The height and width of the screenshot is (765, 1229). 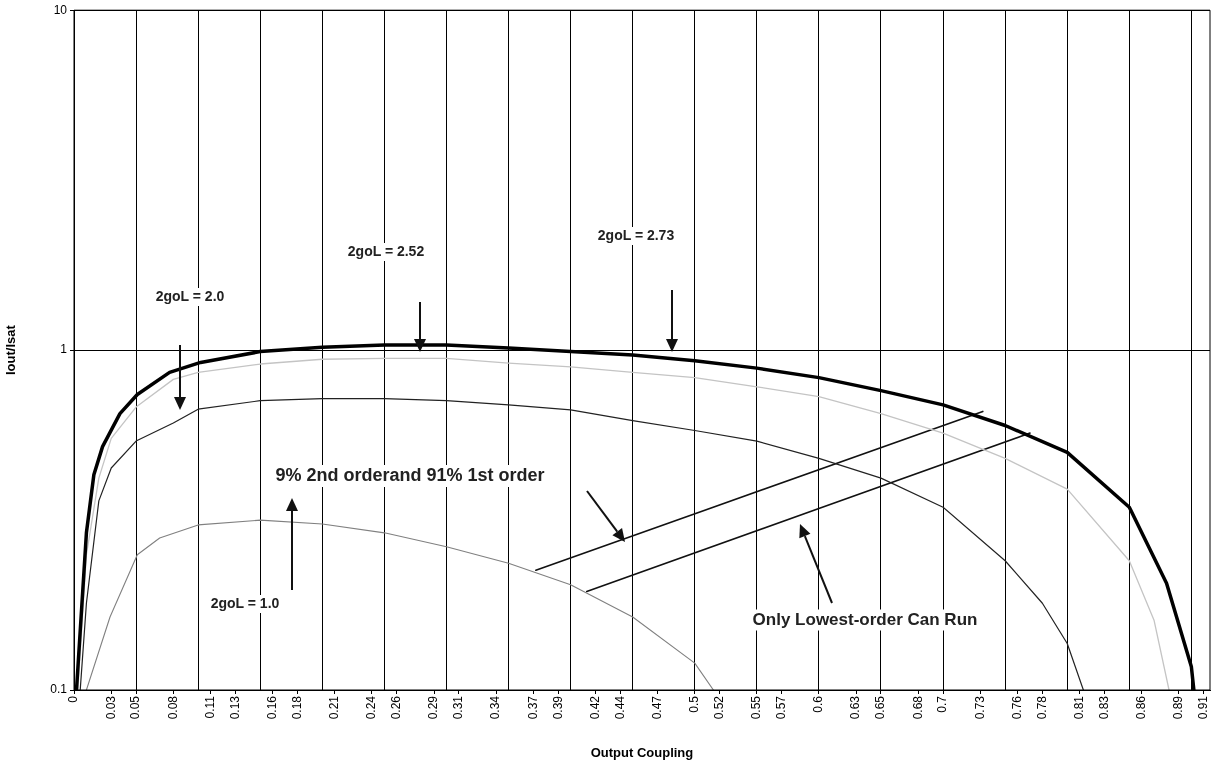 What do you see at coordinates (636, 234) in the screenshot?
I see `annotation: 2goL = 2.73` at bounding box center [636, 234].